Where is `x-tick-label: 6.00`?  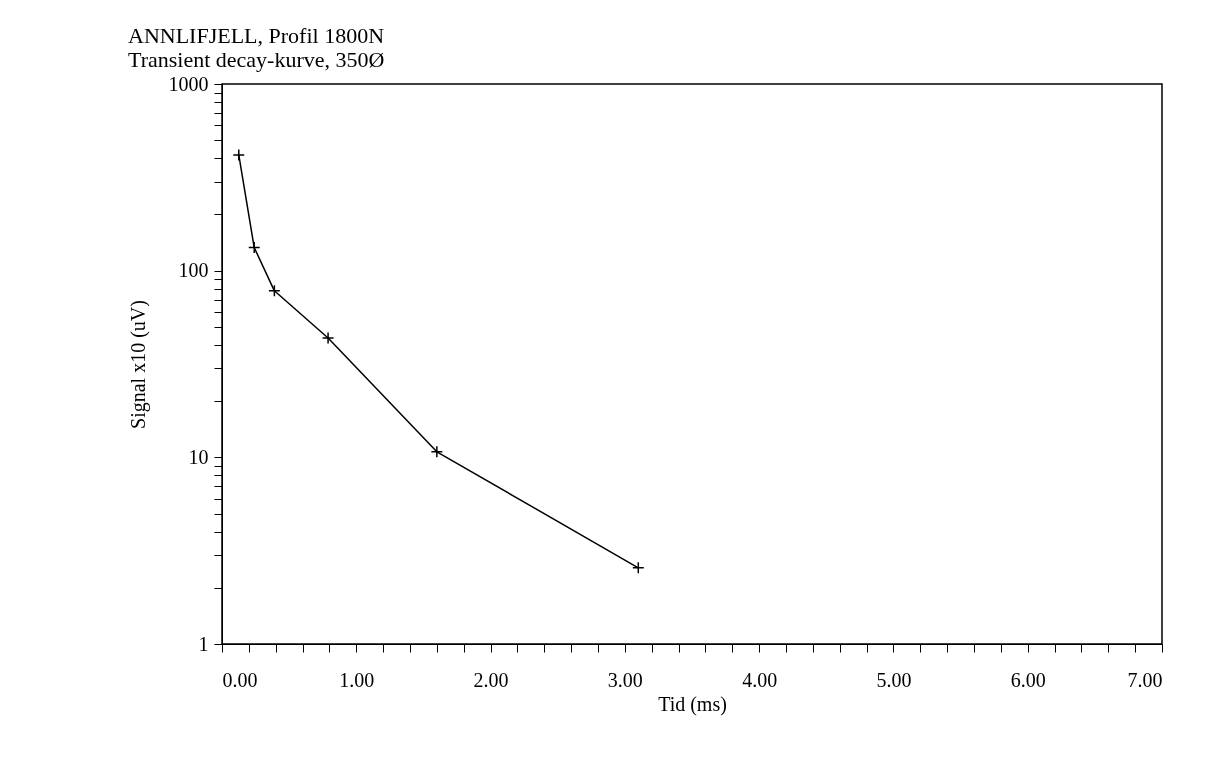 x-tick-label: 6.00 is located at coordinates (1028, 679).